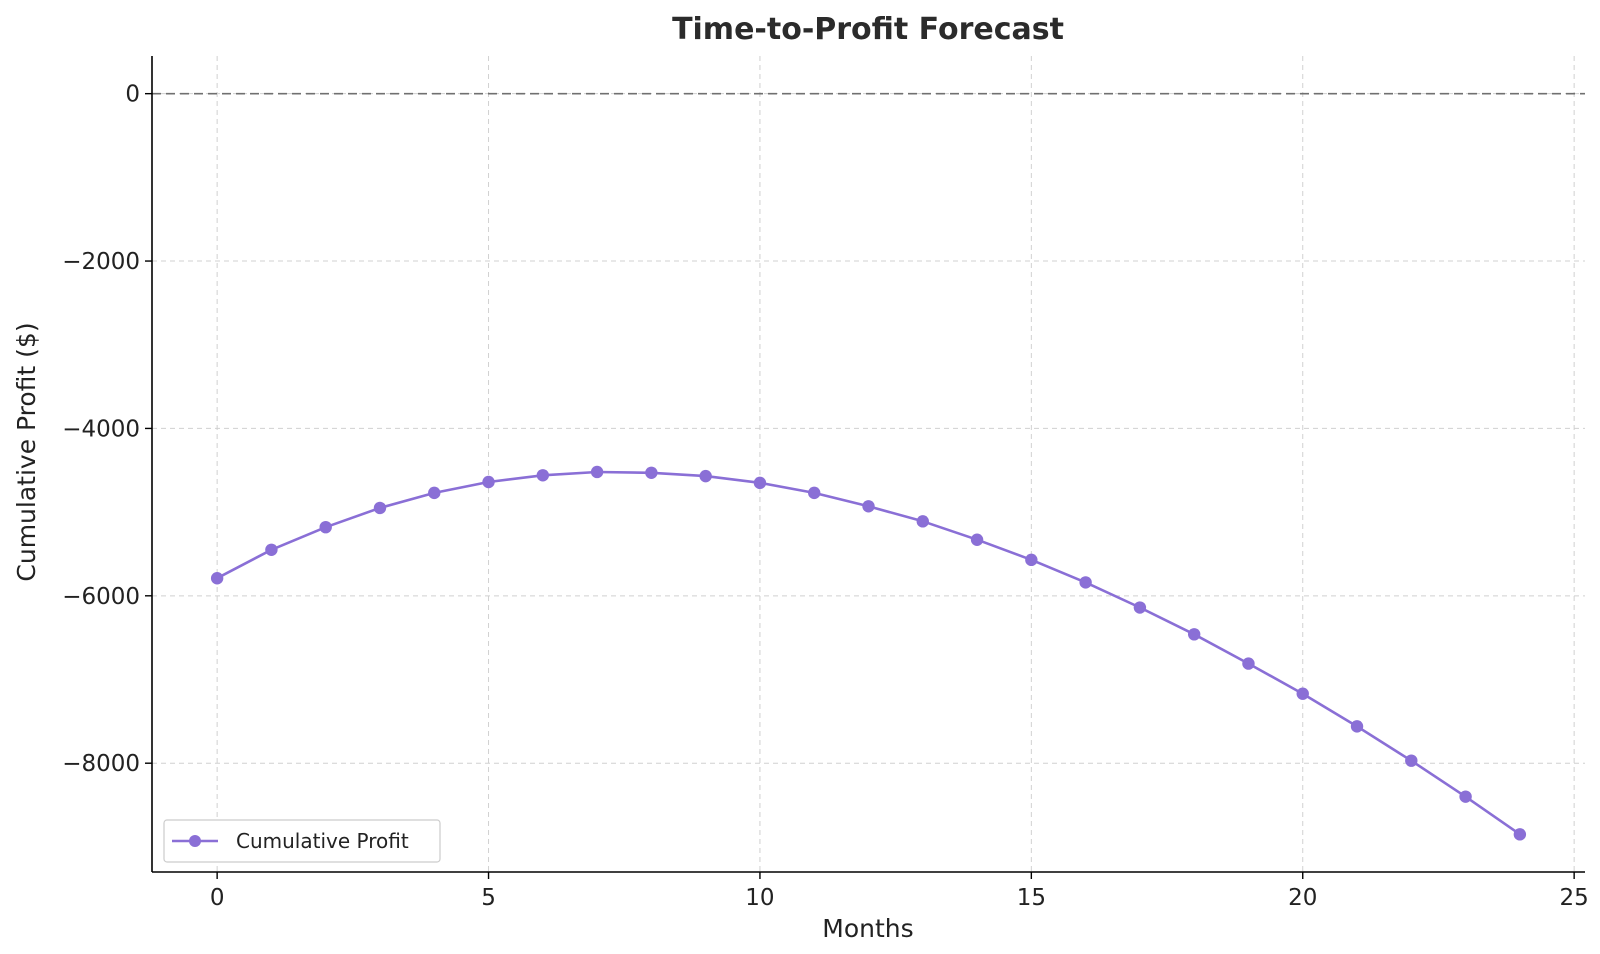 The image size is (1600, 954). I want to click on y-tick-label: −4000, so click(101, 429).